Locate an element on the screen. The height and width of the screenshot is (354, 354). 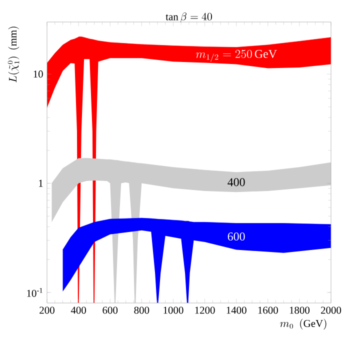
x-tick-label: 1000 is located at coordinates (174, 310).